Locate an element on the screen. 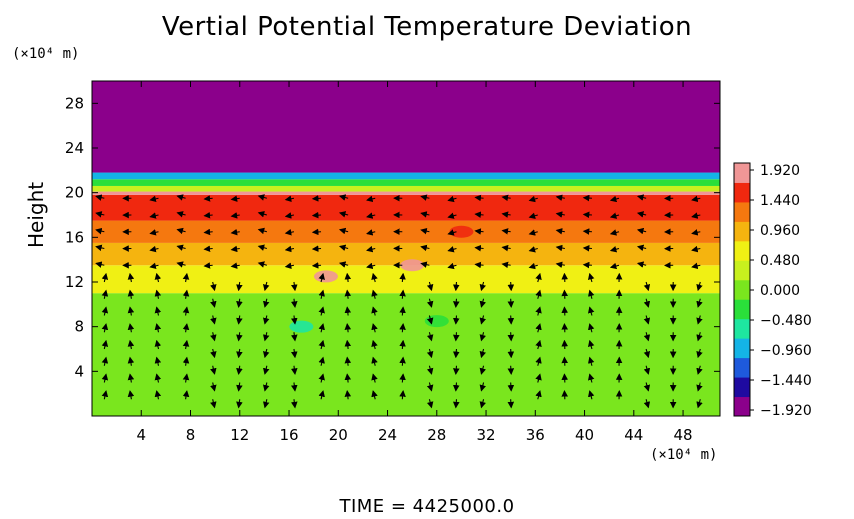 This screenshot has height=519, width=854. colorbar-label: −1.920 is located at coordinates (786, 411).